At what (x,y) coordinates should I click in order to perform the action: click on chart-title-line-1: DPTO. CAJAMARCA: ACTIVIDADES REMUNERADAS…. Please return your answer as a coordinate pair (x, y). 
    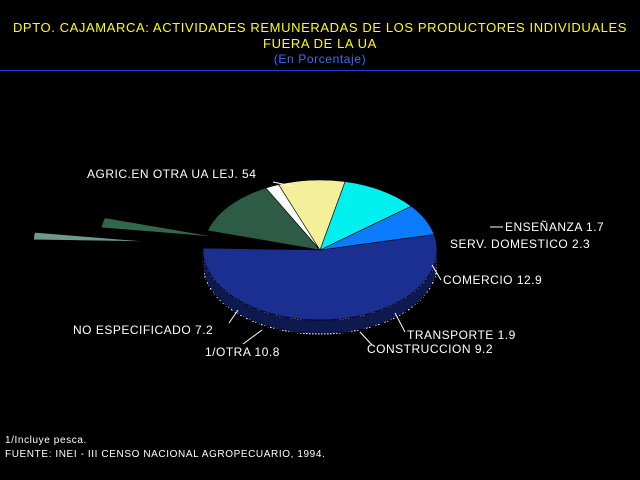
    Looking at the image, I should click on (320, 27).